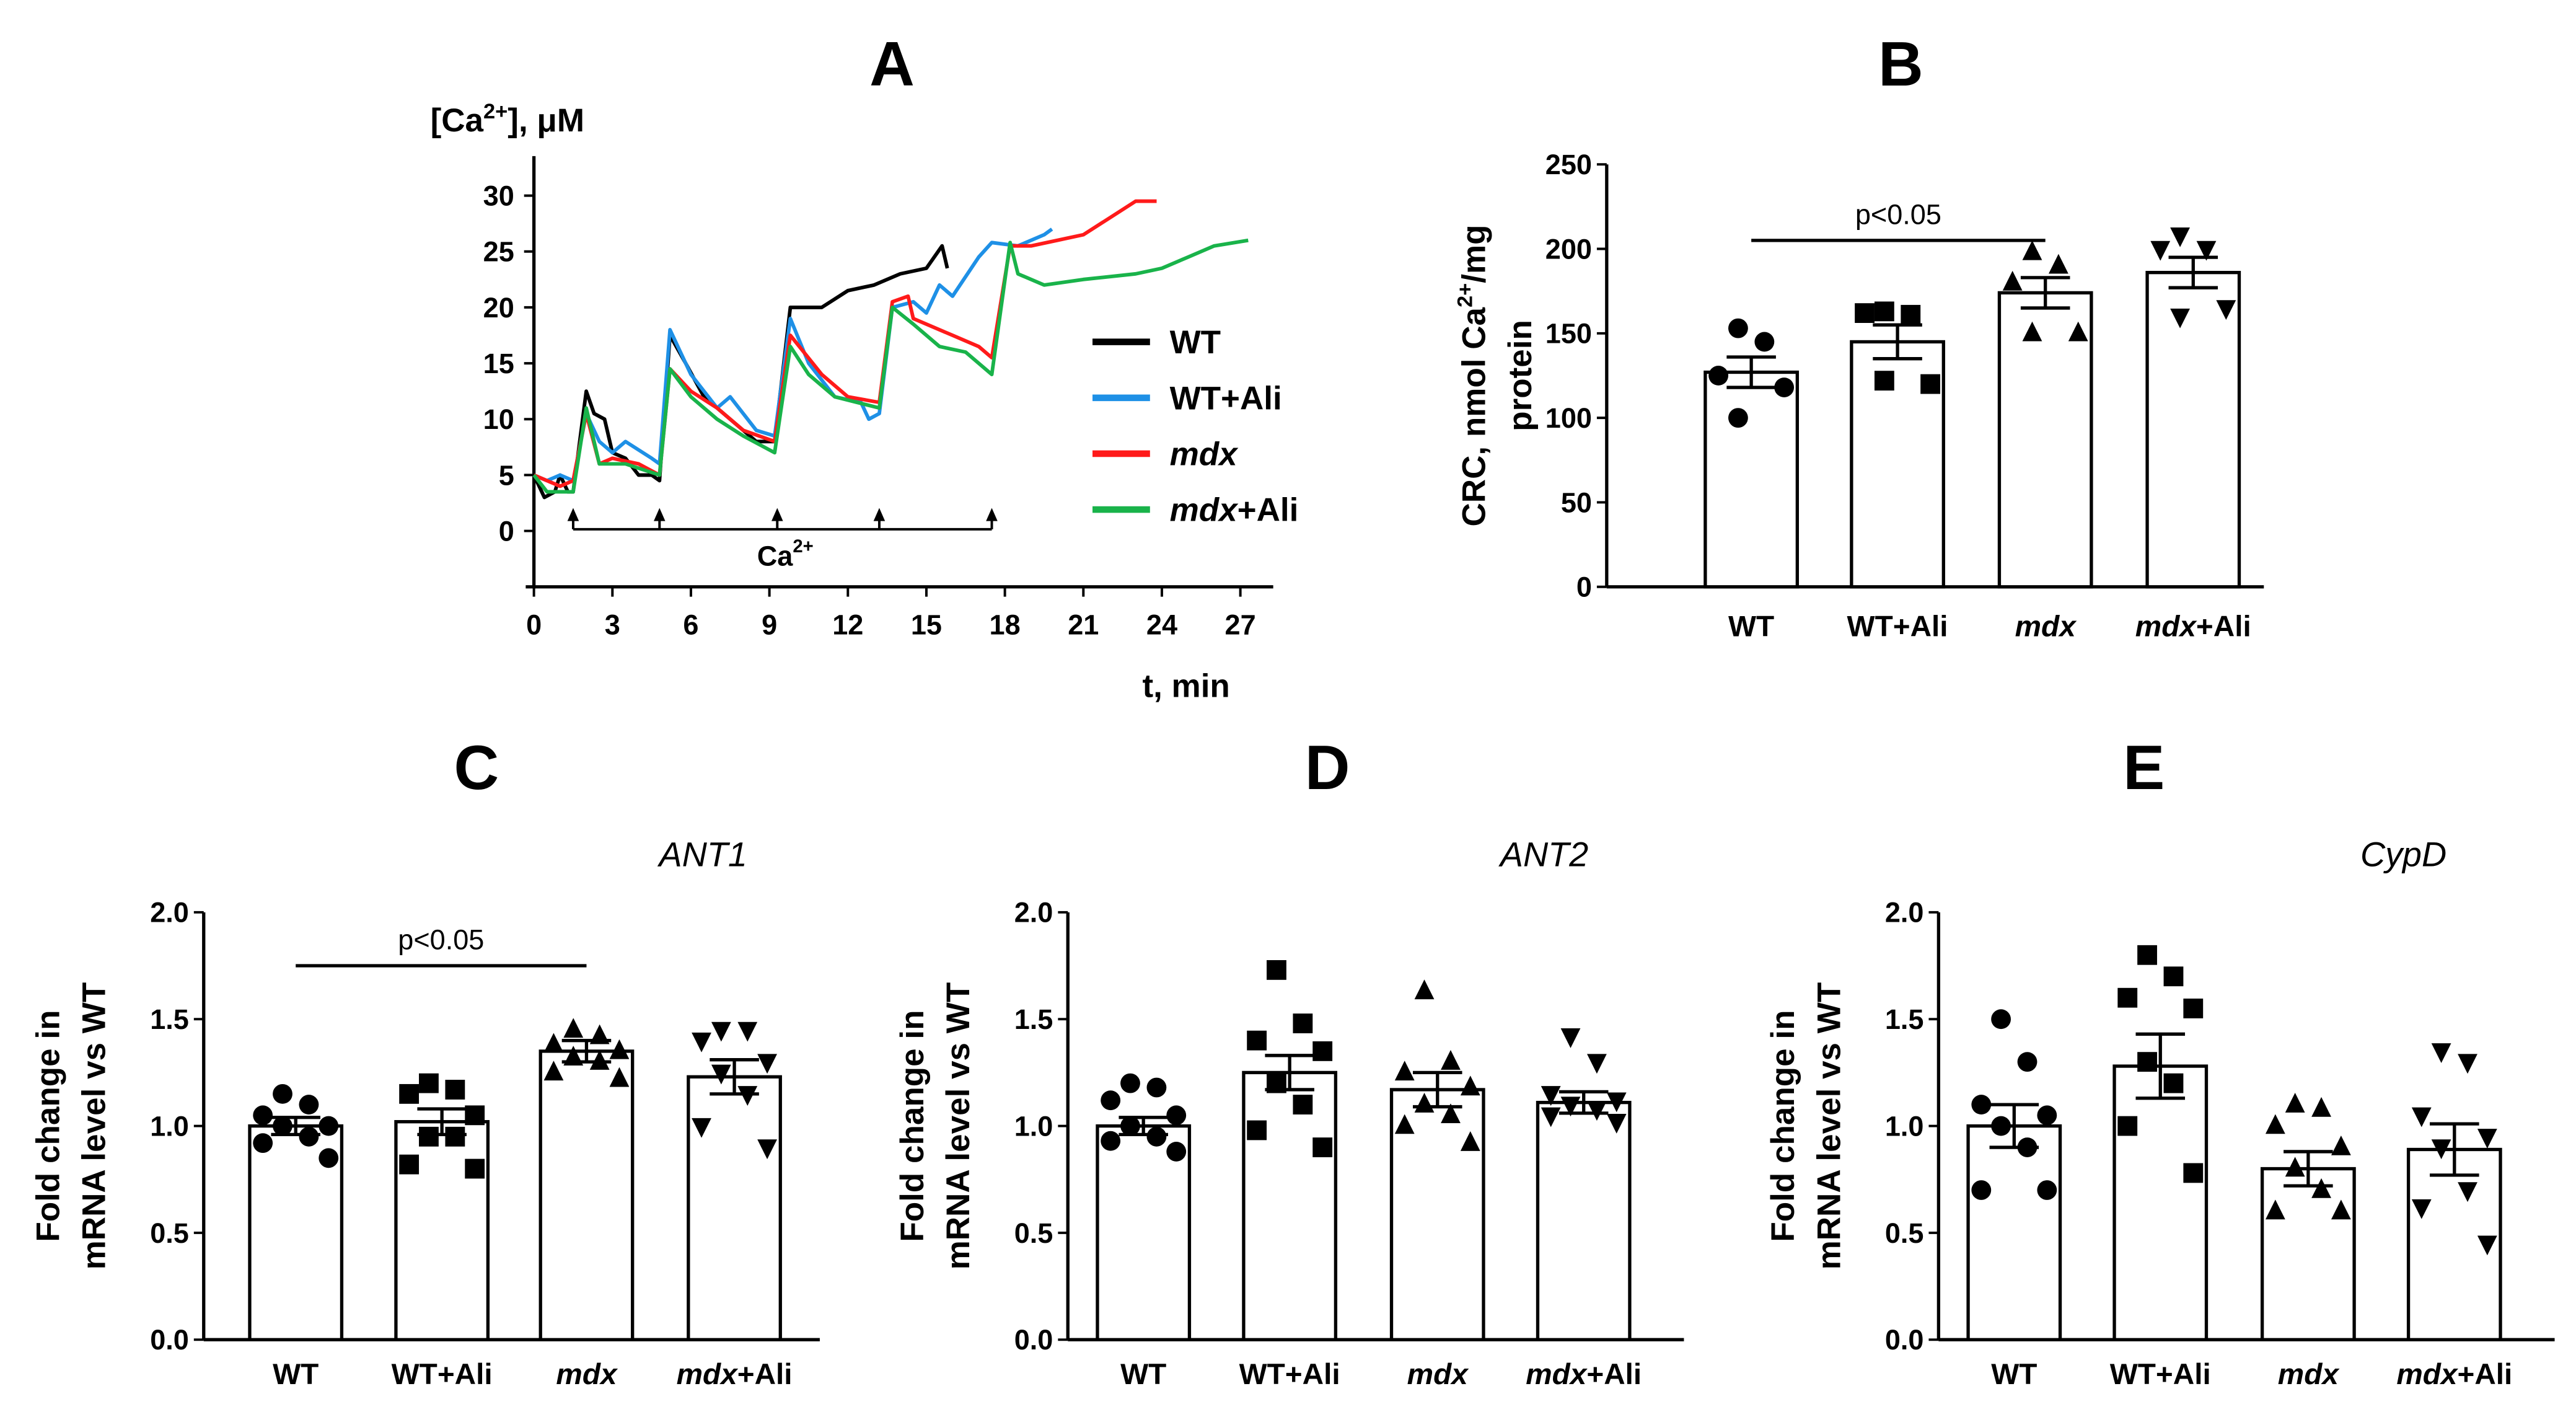  Describe the element at coordinates (892, 64) in the screenshot. I see `panel-label-a: A` at that location.